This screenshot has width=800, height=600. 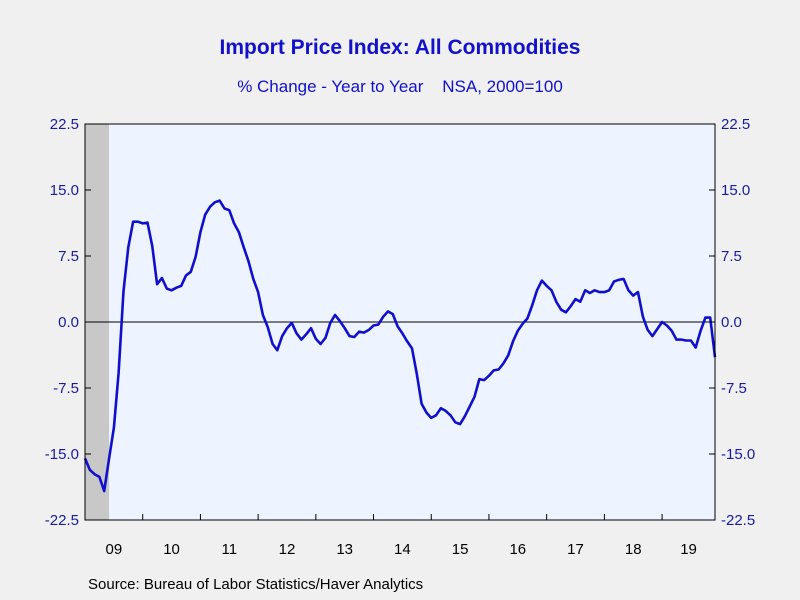 I want to click on chart-title: Import Price Index: All Commodities, so click(x=400, y=47).